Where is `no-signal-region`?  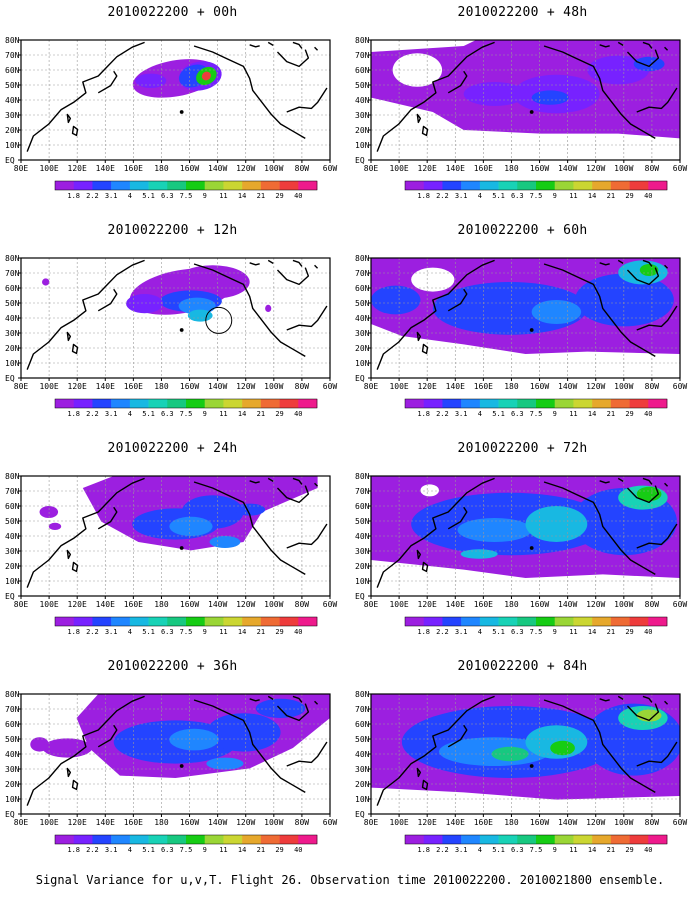 no-signal-region is located at coordinates (417, 70).